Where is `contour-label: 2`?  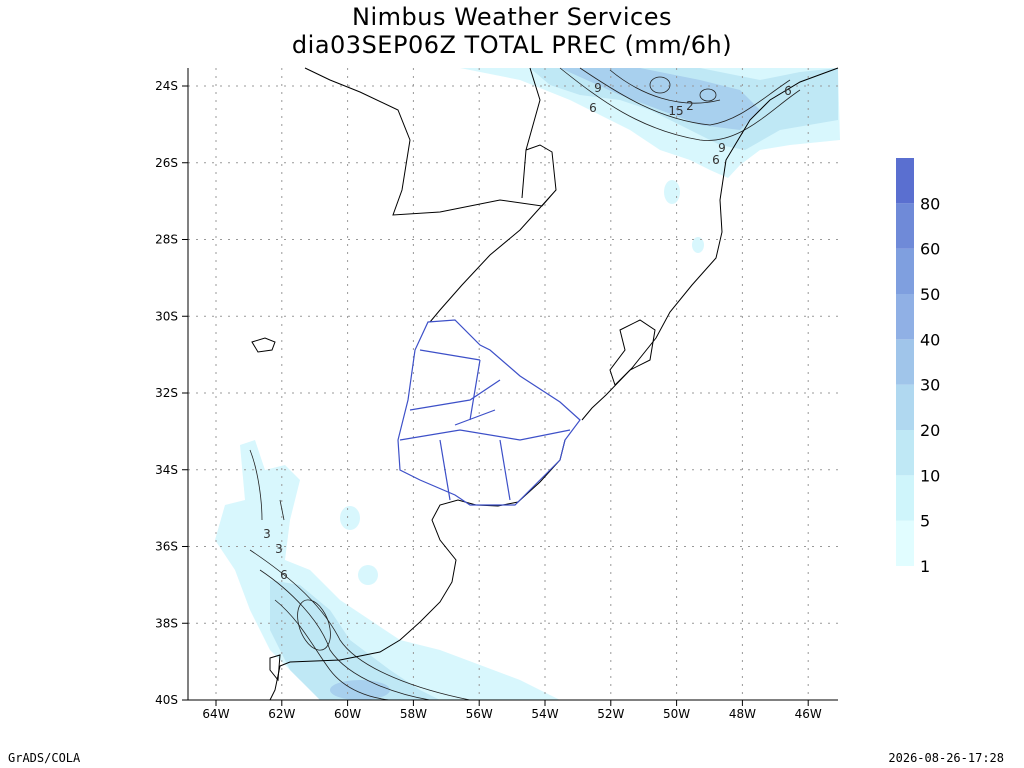 contour-label: 2 is located at coordinates (690, 106).